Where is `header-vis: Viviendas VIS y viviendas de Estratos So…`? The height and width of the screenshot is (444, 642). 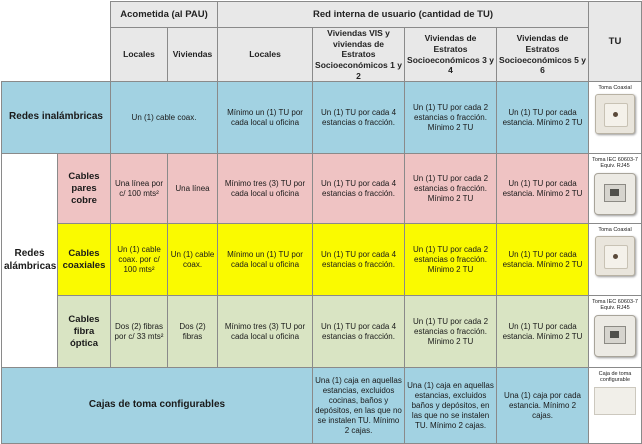 header-vis: Viviendas VIS y viviendas de Estratos So… is located at coordinates (359, 54).